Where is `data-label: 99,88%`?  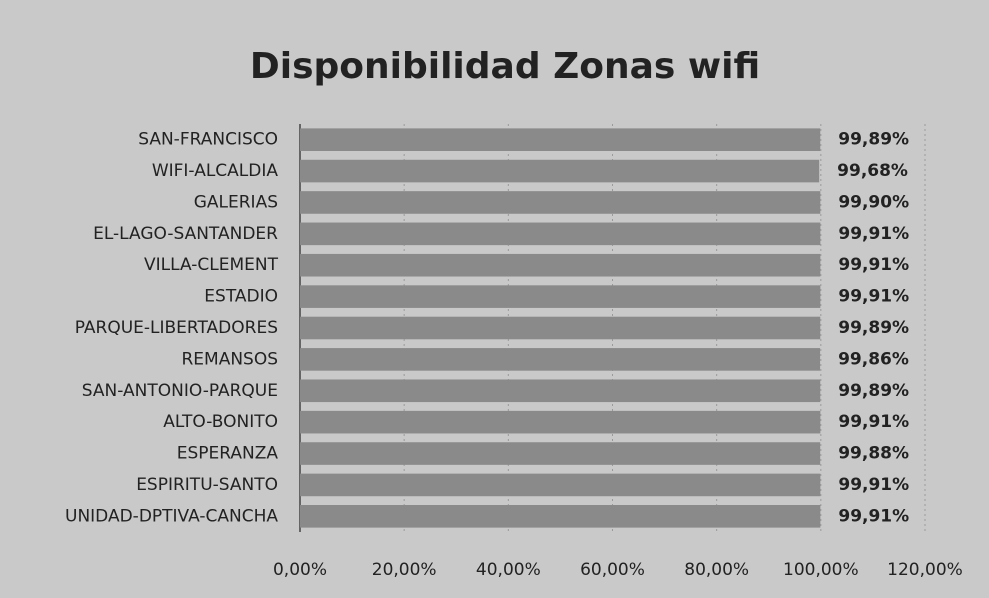
data-label: 99,88% is located at coordinates (873, 454).